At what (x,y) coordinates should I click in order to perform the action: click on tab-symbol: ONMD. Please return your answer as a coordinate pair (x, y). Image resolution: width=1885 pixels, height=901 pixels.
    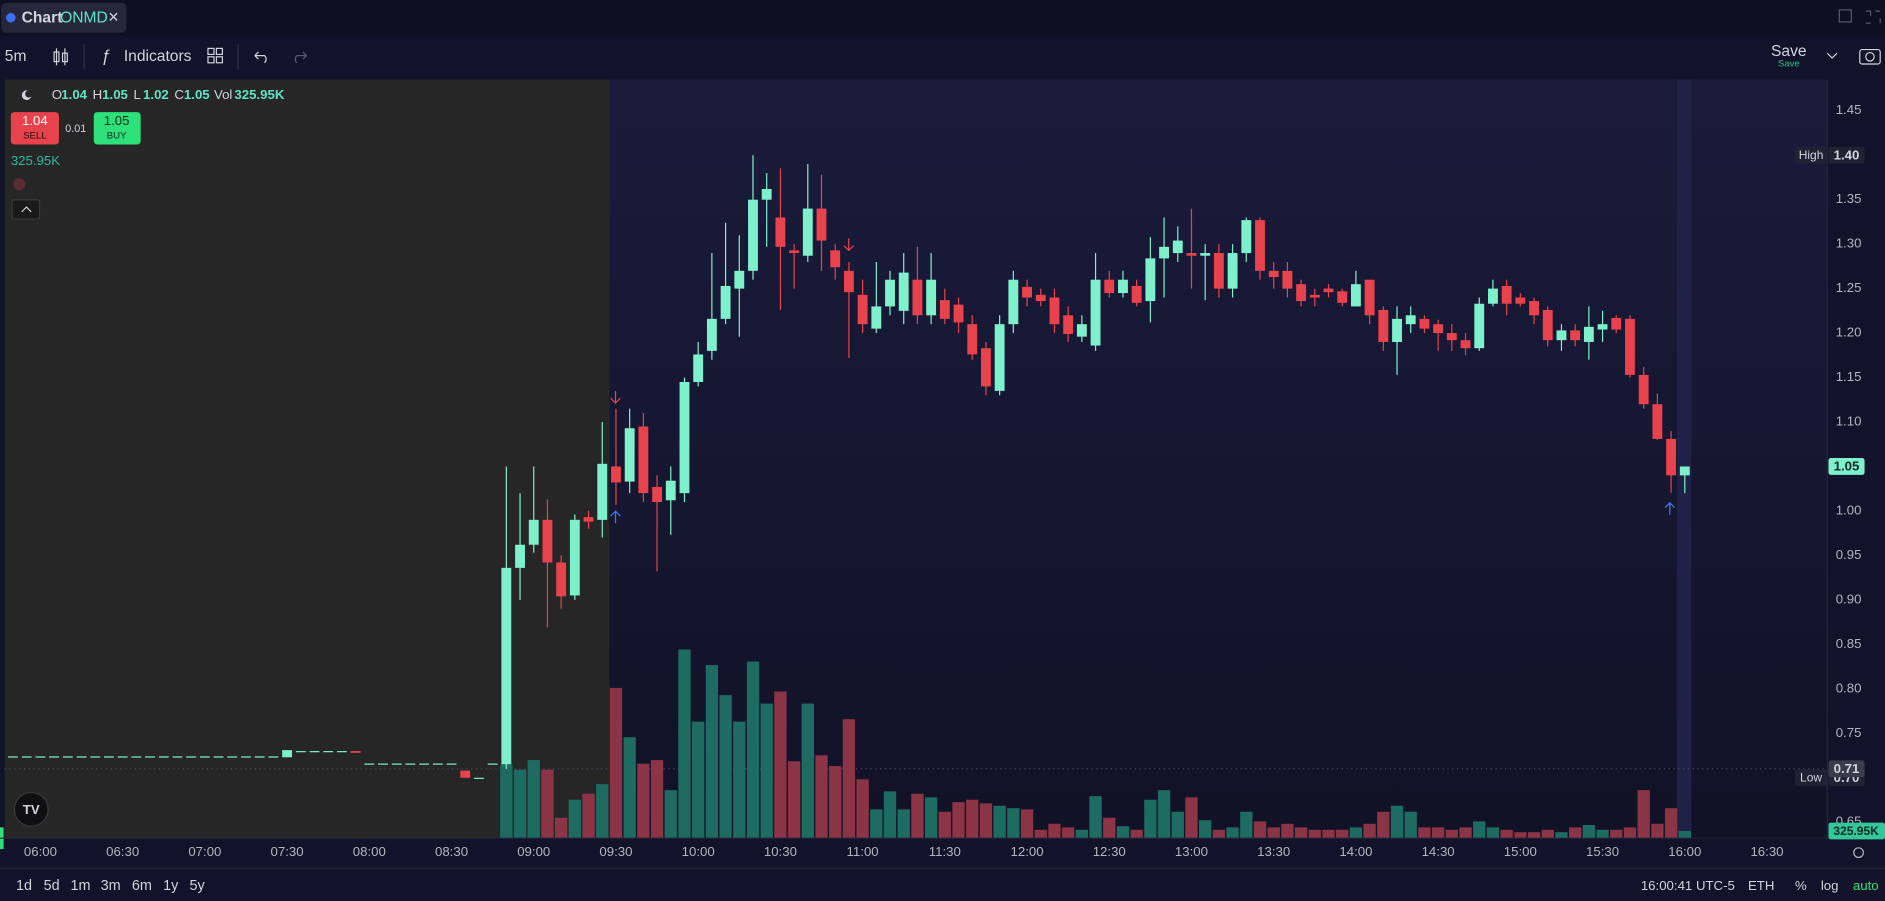
    Looking at the image, I should click on (84, 17).